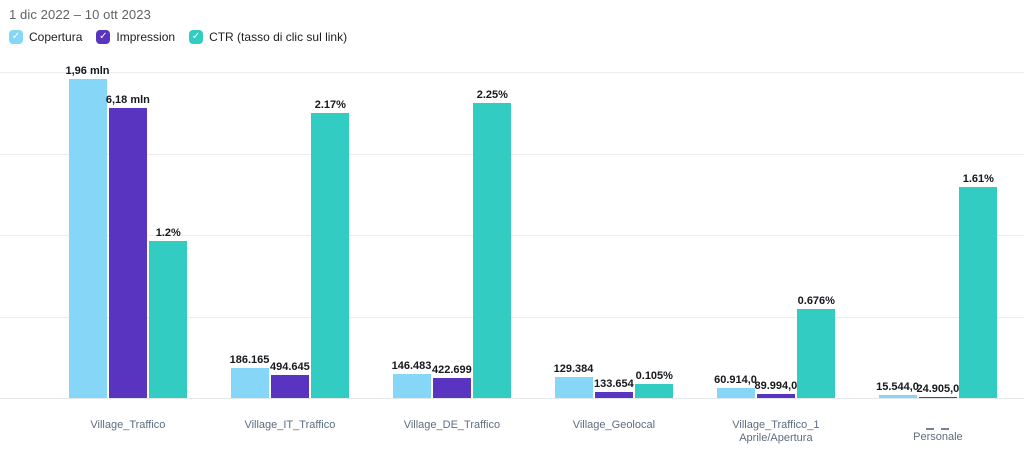  What do you see at coordinates (127, 100) in the screenshot?
I see `value-label-impression: 6,18 mln` at bounding box center [127, 100].